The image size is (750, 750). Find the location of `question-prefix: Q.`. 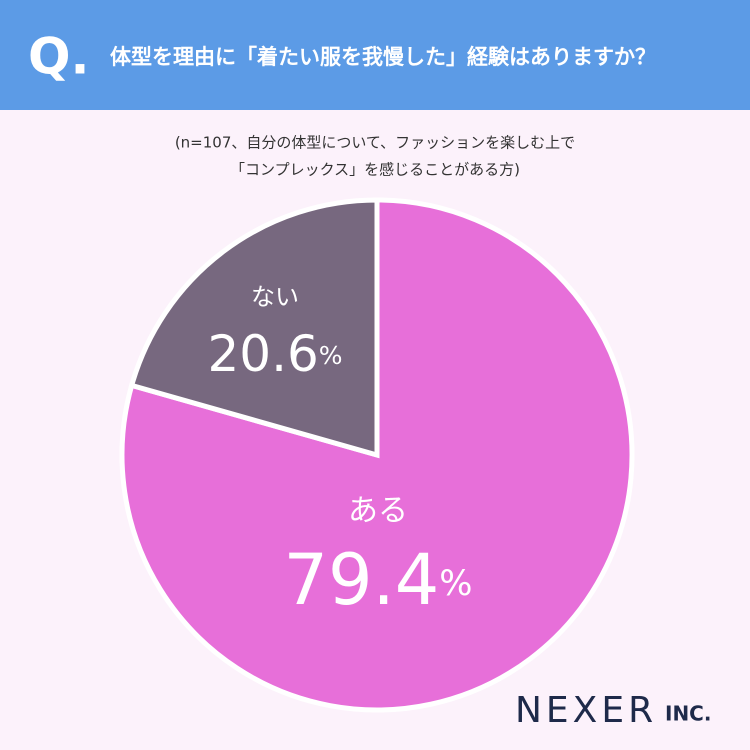

question-prefix: Q. is located at coordinates (59, 57).